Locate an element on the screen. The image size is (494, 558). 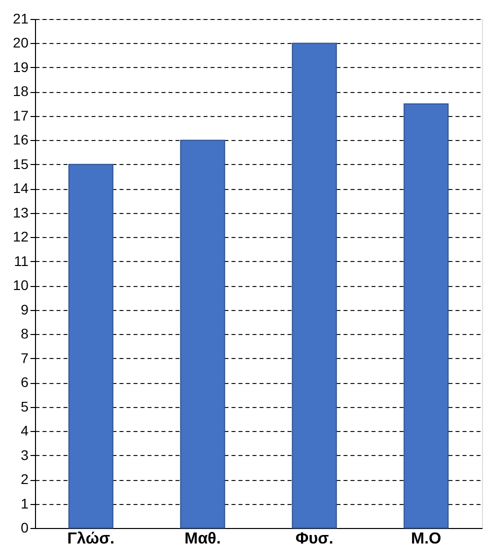
y-tick-label: 2 is located at coordinates (24, 479).